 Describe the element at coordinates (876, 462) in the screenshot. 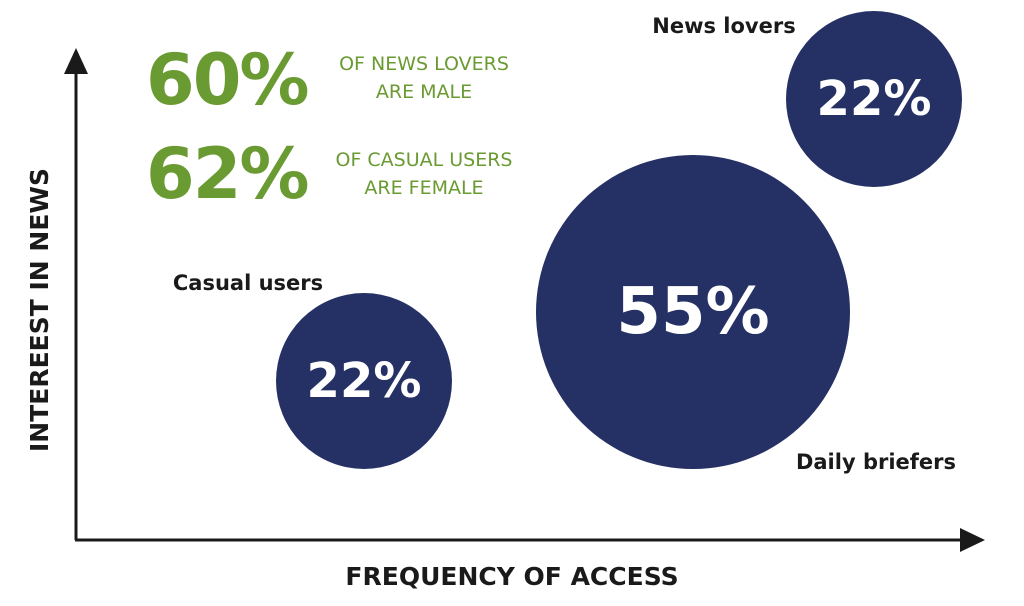

I see `bubble-label-daily-briefers: Daily briefers` at that location.